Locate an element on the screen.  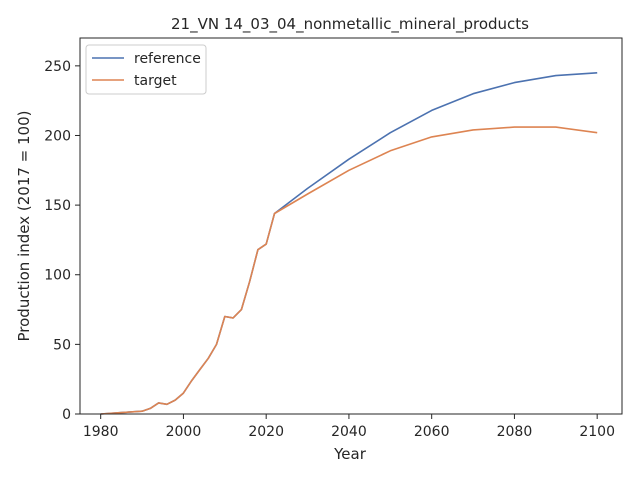
x-tick-label: 1980 is located at coordinates (101, 432).